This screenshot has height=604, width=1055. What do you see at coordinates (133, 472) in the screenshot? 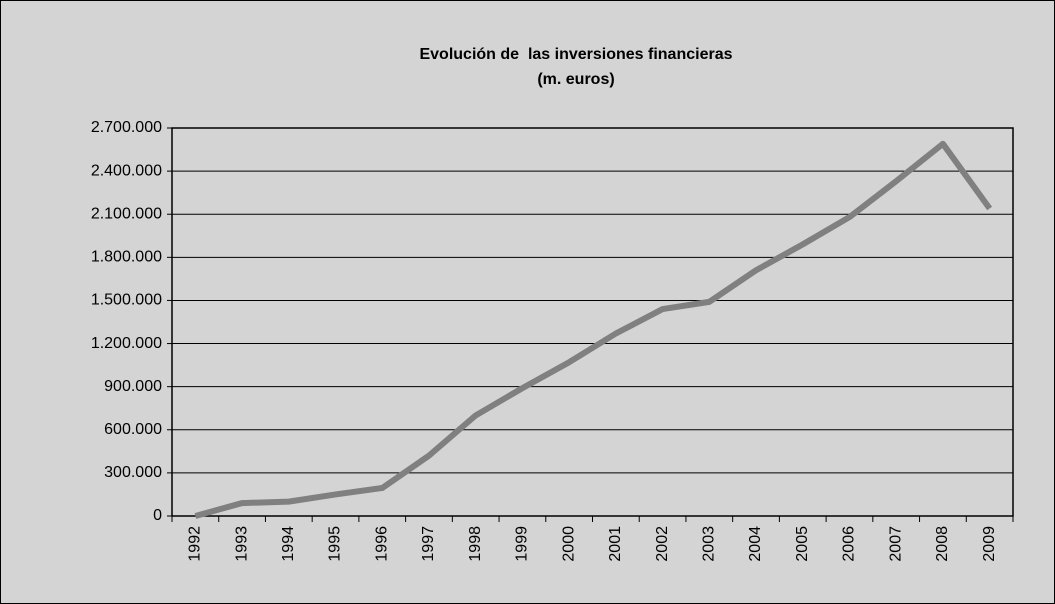
I see `y-tick-label: 300.000` at bounding box center [133, 472].